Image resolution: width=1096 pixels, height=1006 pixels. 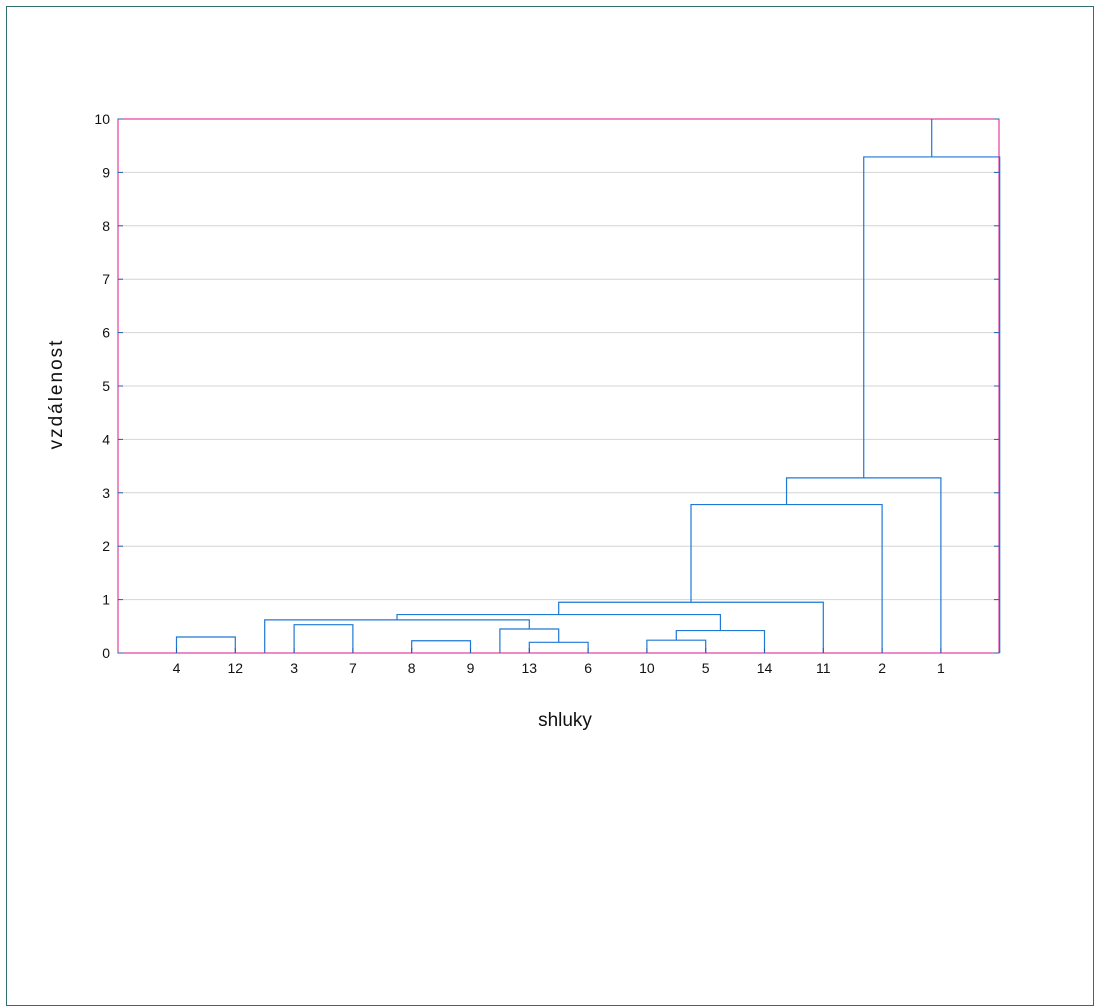 What do you see at coordinates (530, 668) in the screenshot?
I see `x-tick-label: 13` at bounding box center [530, 668].